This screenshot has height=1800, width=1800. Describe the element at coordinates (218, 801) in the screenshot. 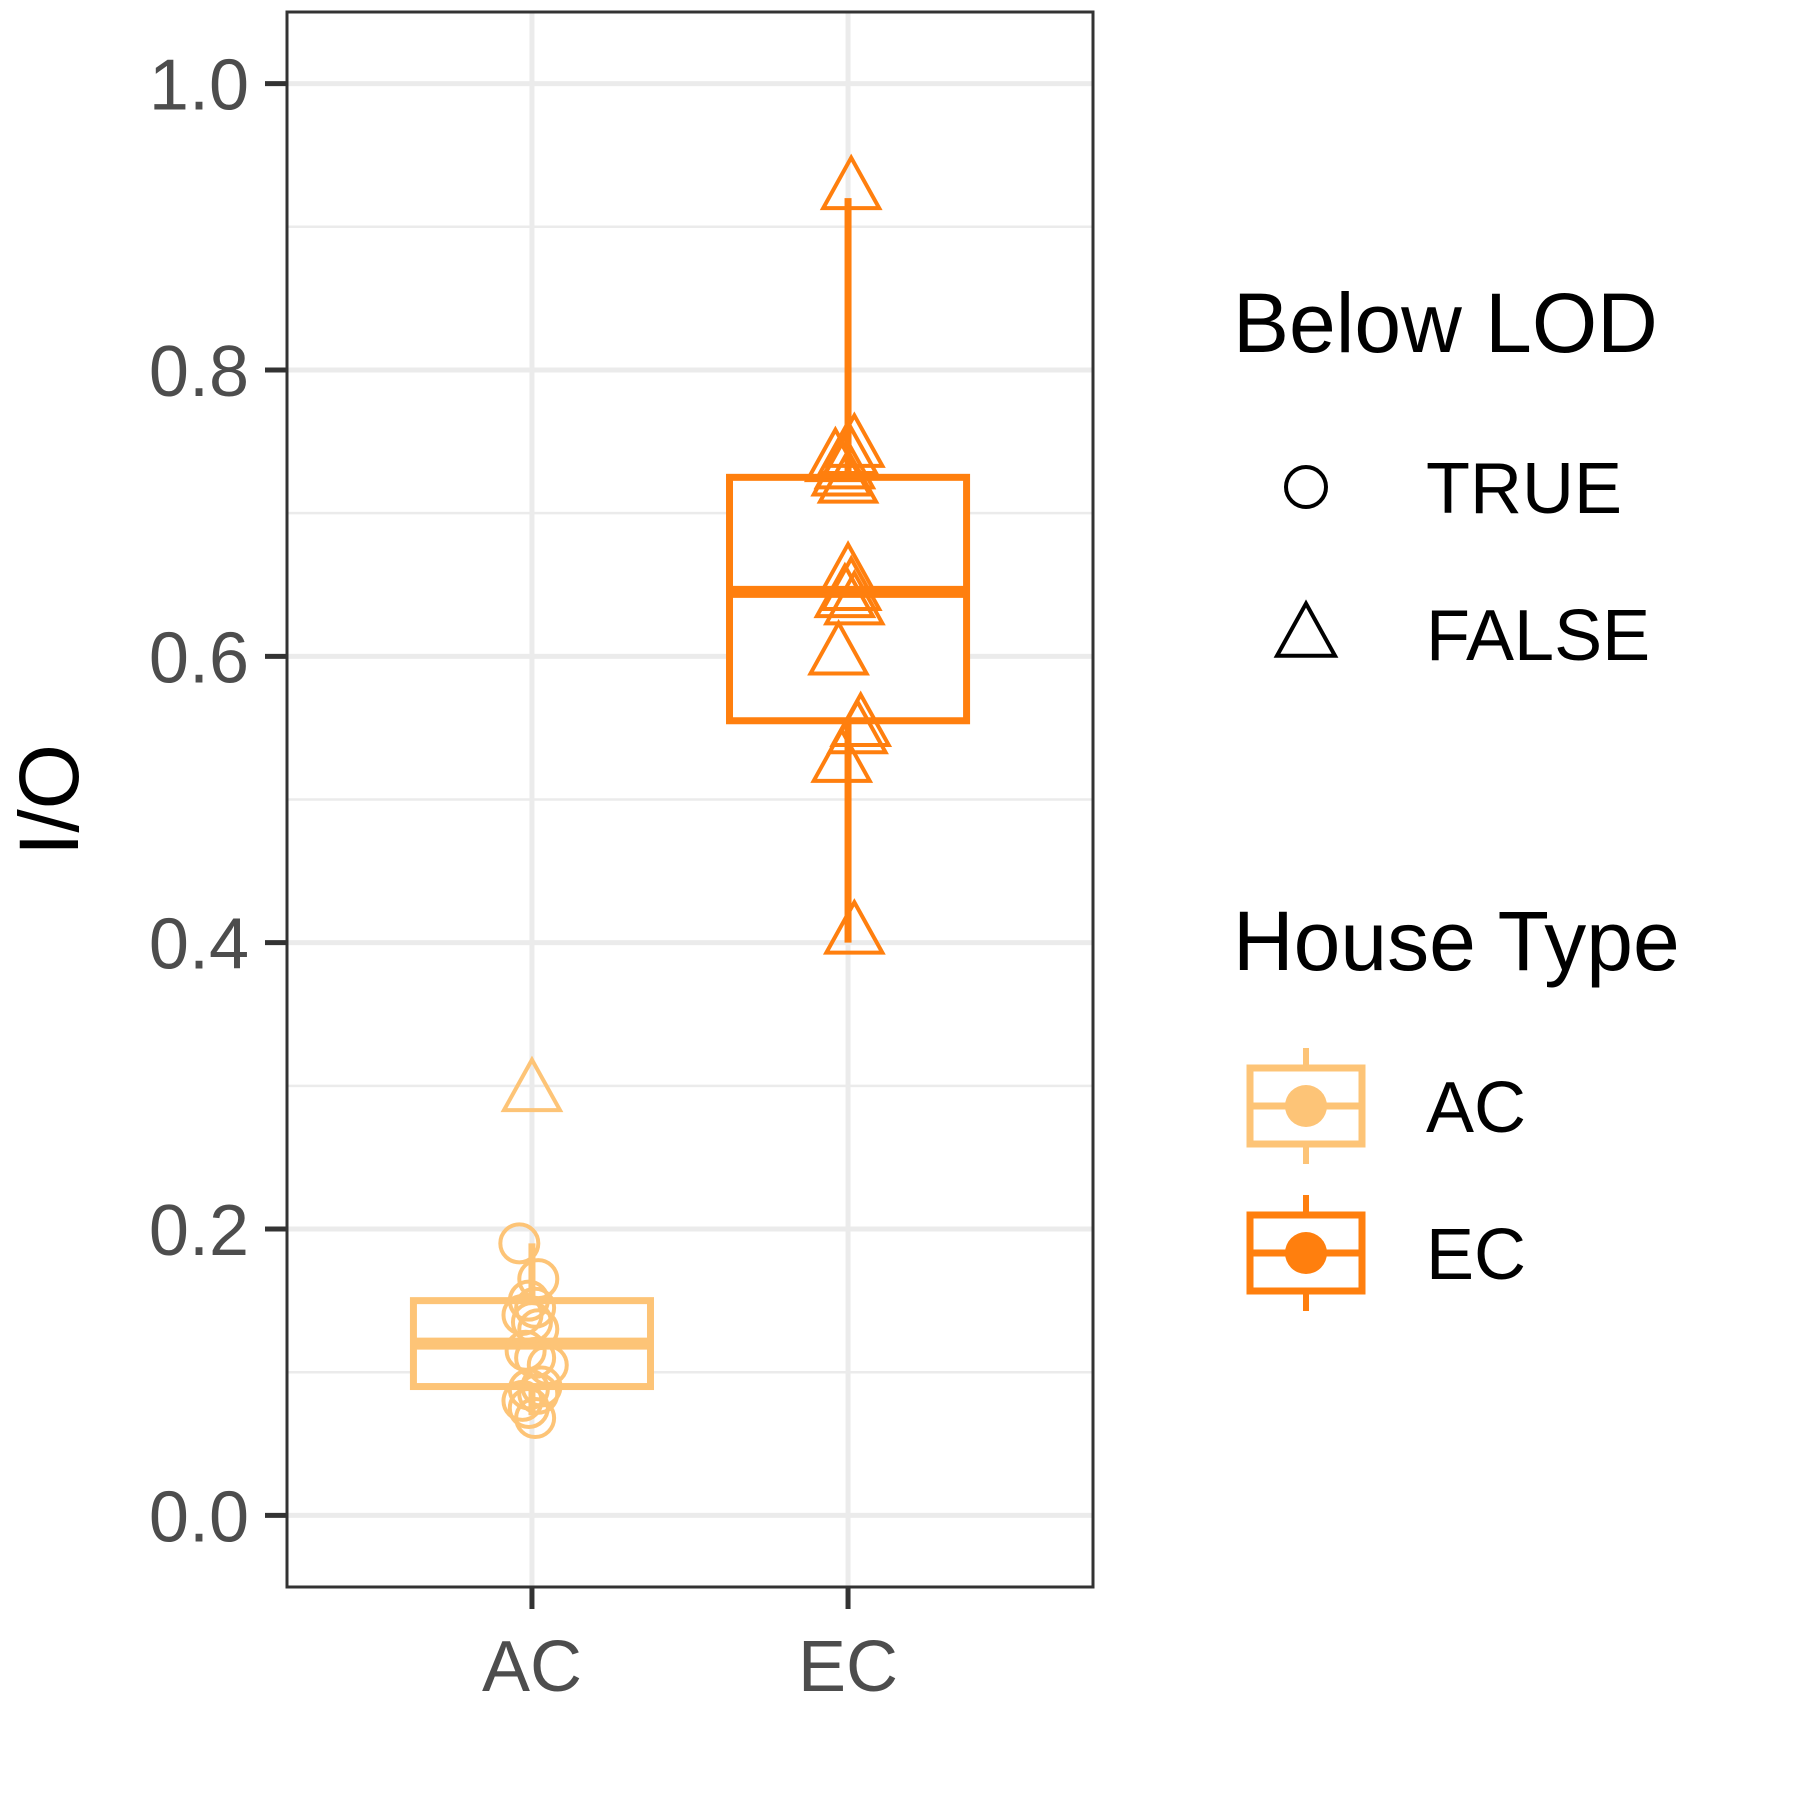

I see `y-axis: 0.0 0.2 0.4 0.6 0.8 1.0` at that location.